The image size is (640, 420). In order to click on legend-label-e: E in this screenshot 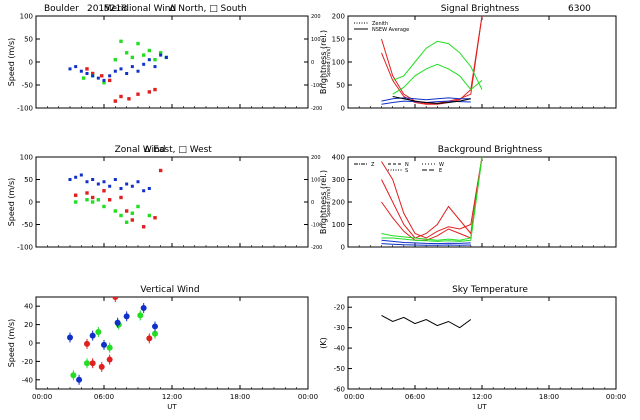, I will do `click(440, 171)`.